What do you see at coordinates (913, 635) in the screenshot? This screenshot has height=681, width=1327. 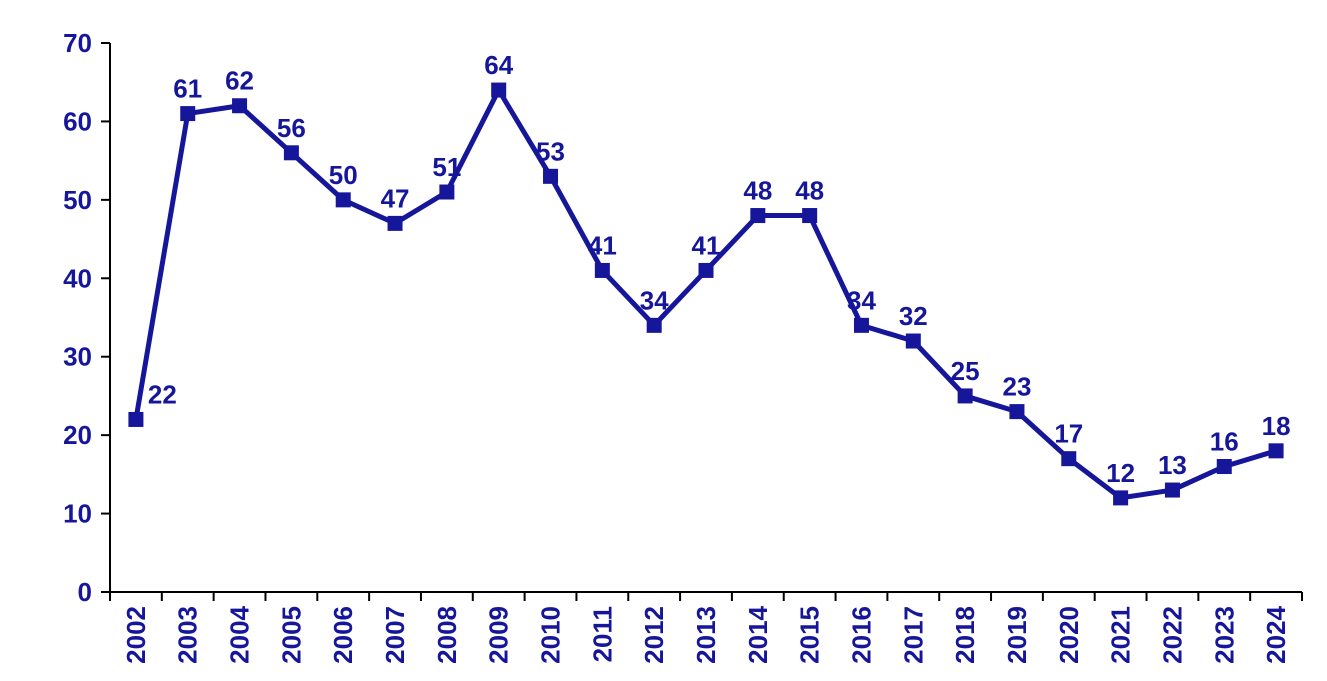 I see `x-tick-label-2017: 2017` at bounding box center [913, 635].